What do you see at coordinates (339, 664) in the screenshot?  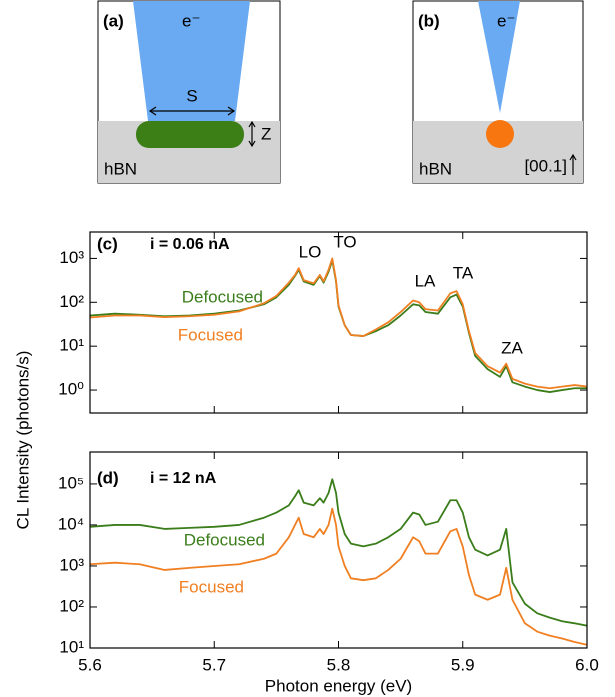 I see `x-tick-label: 5.8` at bounding box center [339, 664].